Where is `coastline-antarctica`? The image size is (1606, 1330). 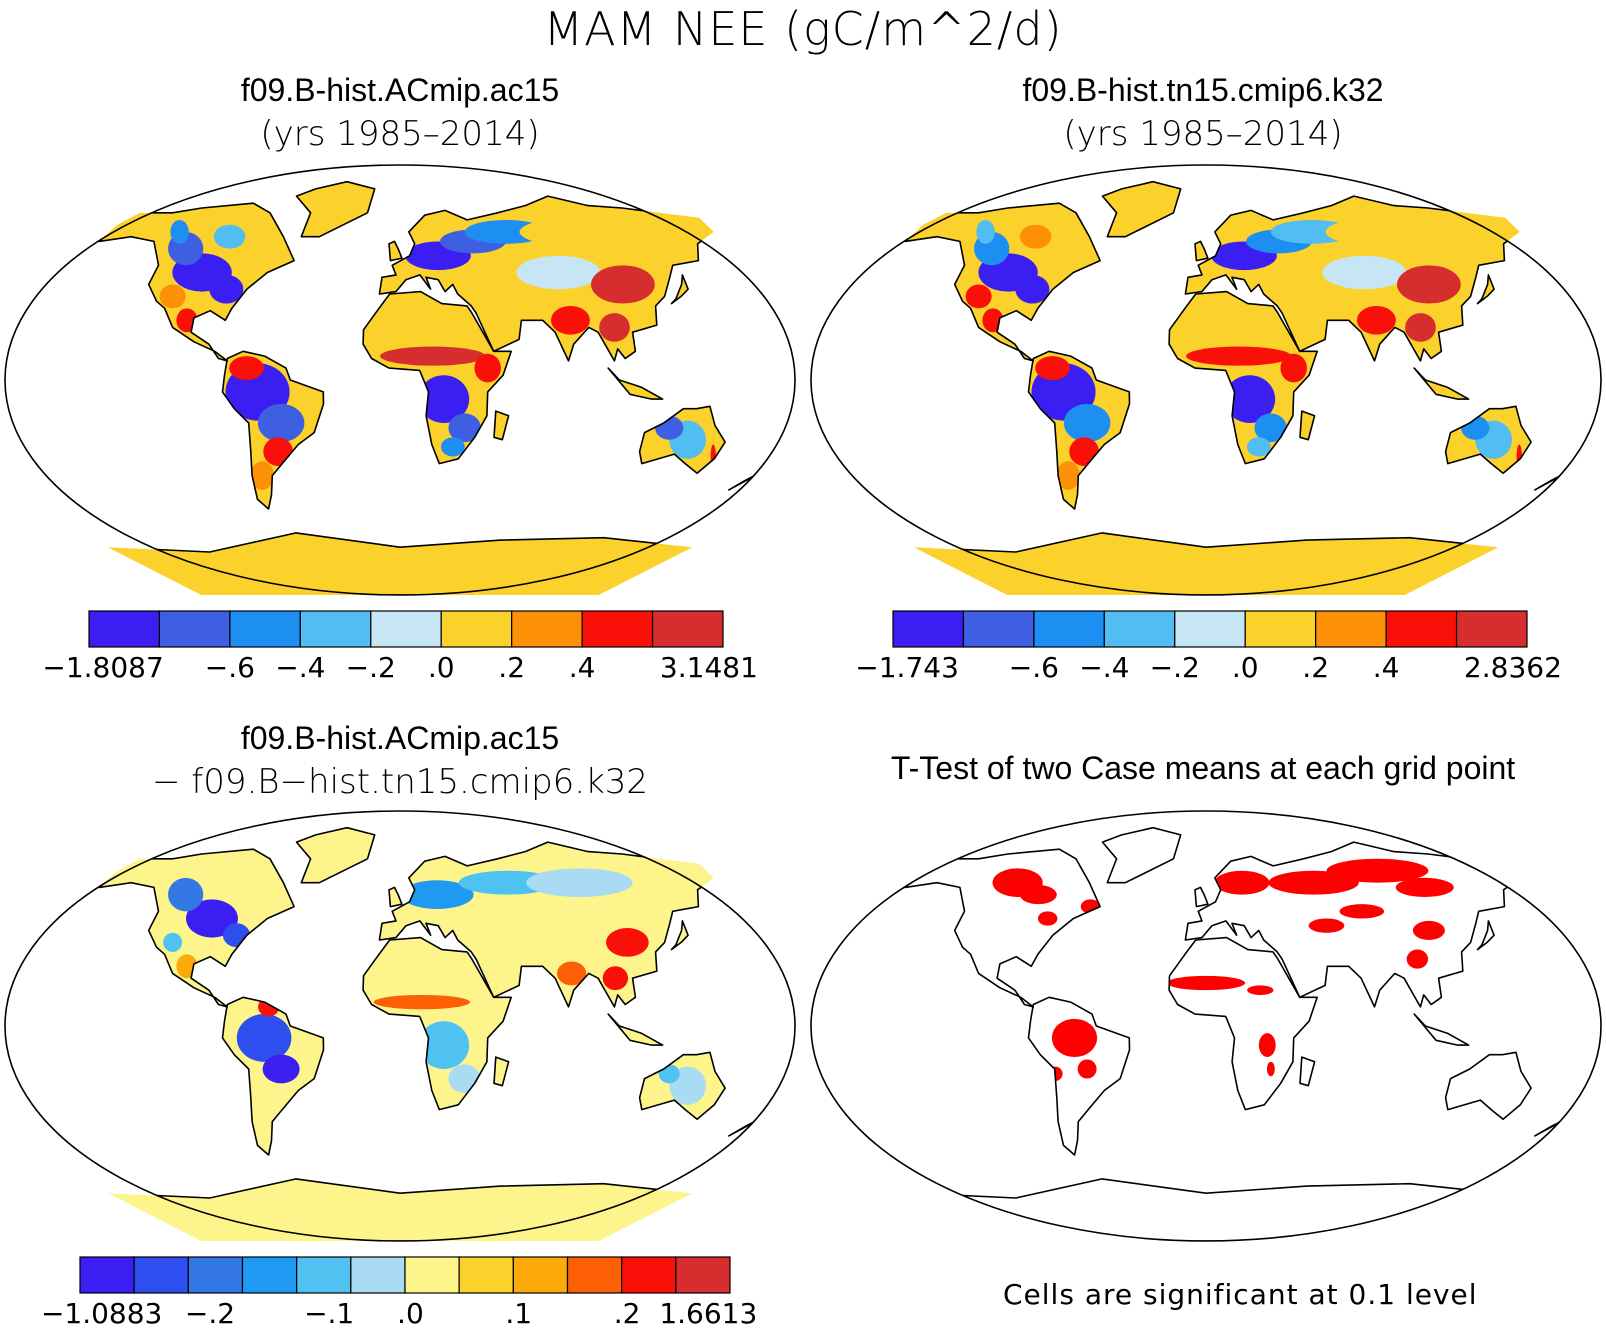
coastline-antarctica is located at coordinates (400, 1209).